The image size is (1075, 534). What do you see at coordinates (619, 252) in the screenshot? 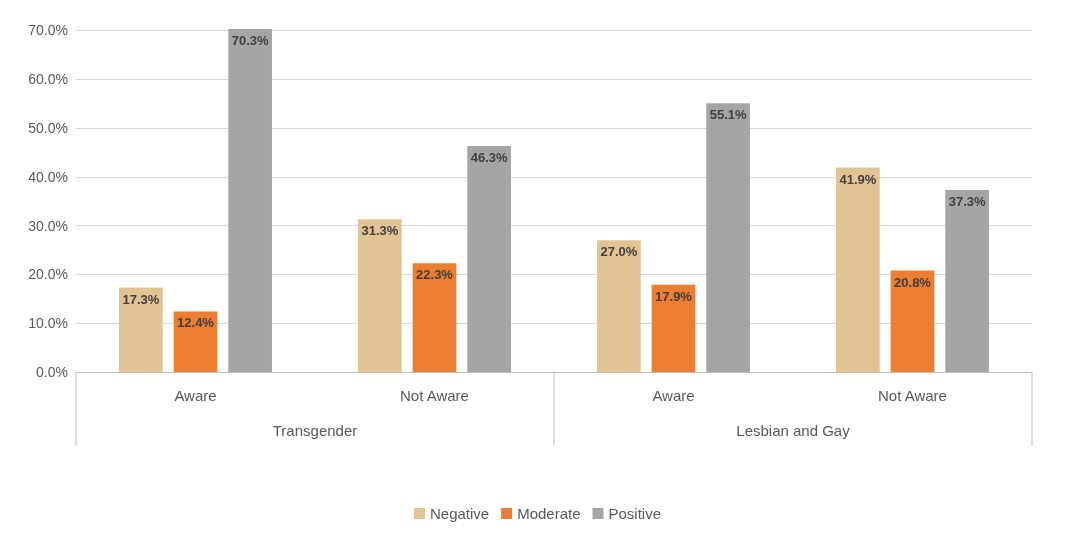
I see `data-label: 27.0%` at bounding box center [619, 252].